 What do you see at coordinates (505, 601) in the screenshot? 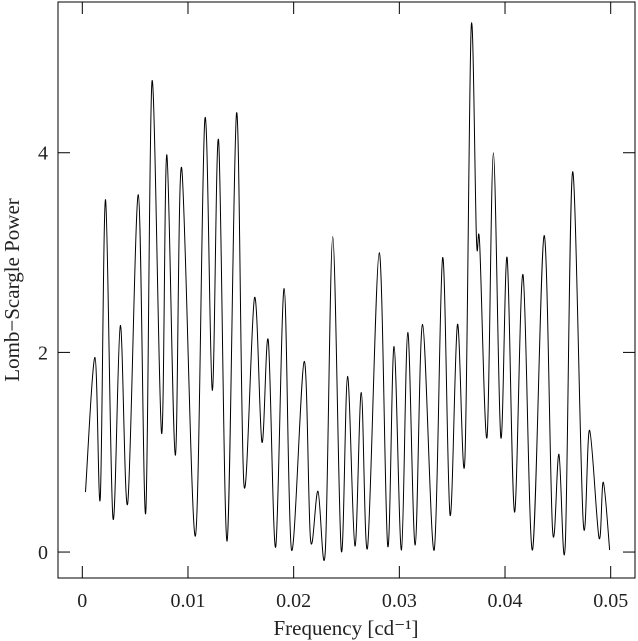
I see `x-tick-label: 0.04` at bounding box center [505, 601].